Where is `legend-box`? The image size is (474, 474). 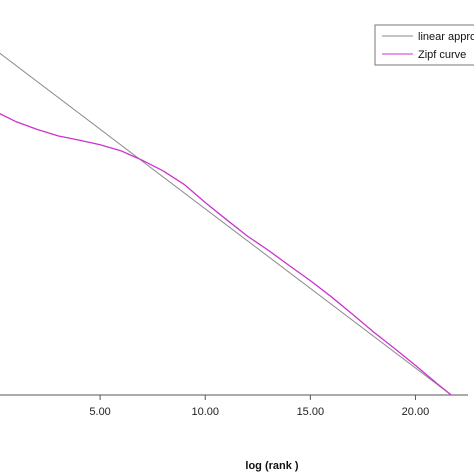 legend-box is located at coordinates (424, 45).